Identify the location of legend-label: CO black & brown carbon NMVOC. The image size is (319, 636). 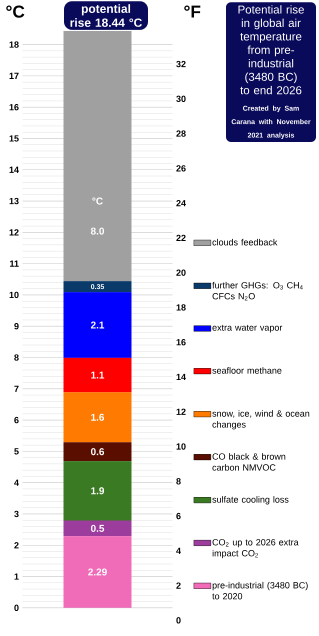
(249, 462).